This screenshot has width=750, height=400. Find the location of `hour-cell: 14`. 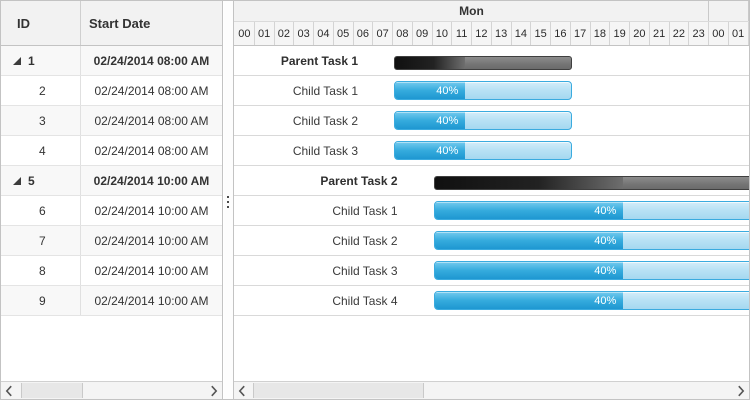

hour-cell: 14 is located at coordinates (522, 33).